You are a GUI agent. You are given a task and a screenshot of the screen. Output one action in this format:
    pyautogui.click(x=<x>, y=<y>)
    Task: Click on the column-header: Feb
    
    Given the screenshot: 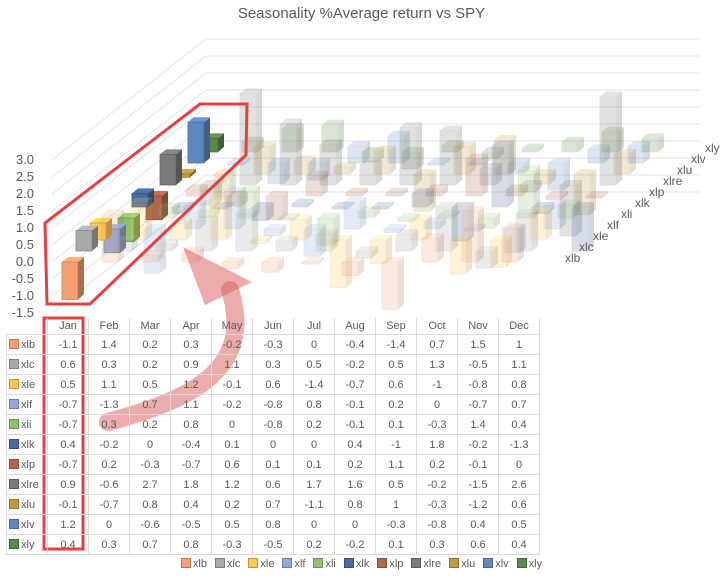 What is the action you would take?
    pyautogui.click(x=109, y=326)
    